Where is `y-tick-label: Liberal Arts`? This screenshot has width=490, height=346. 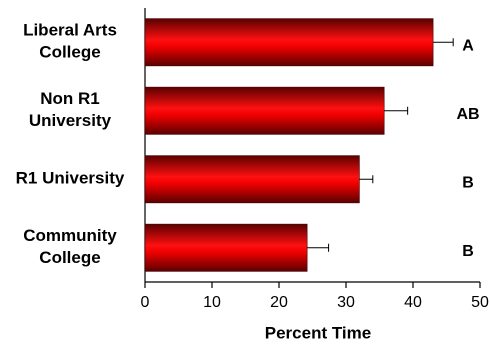
y-tick-label: Liberal Arts is located at coordinates (70, 30).